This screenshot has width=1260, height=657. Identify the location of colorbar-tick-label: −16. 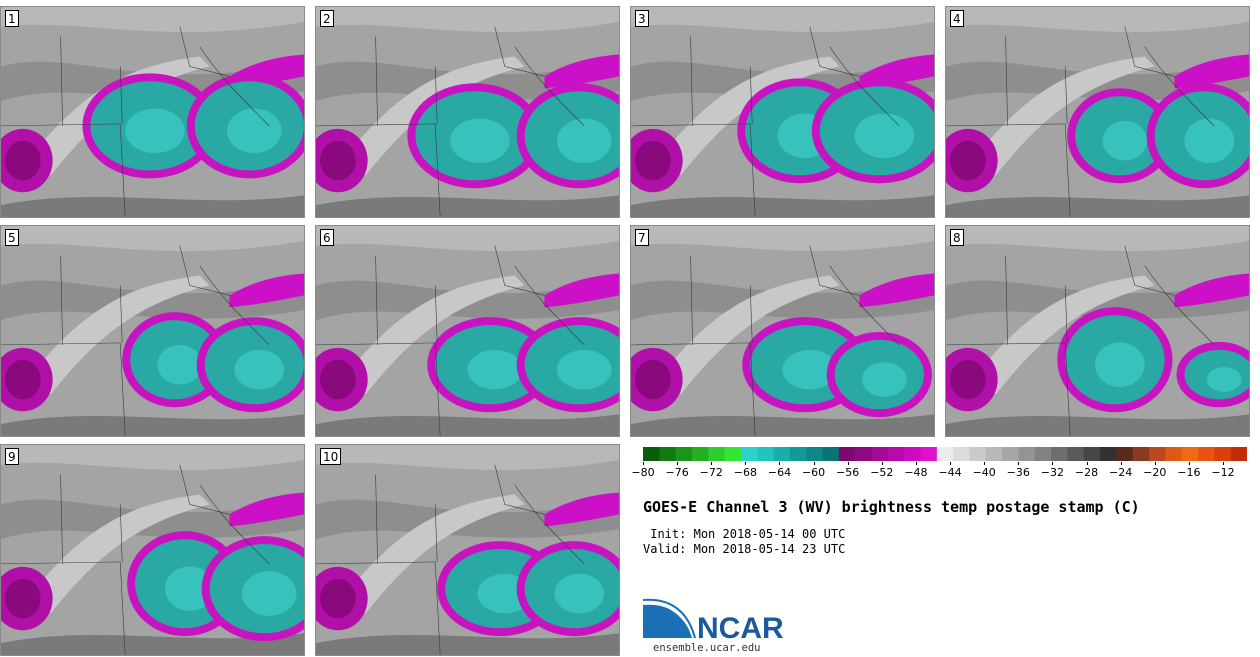
(1189, 472).